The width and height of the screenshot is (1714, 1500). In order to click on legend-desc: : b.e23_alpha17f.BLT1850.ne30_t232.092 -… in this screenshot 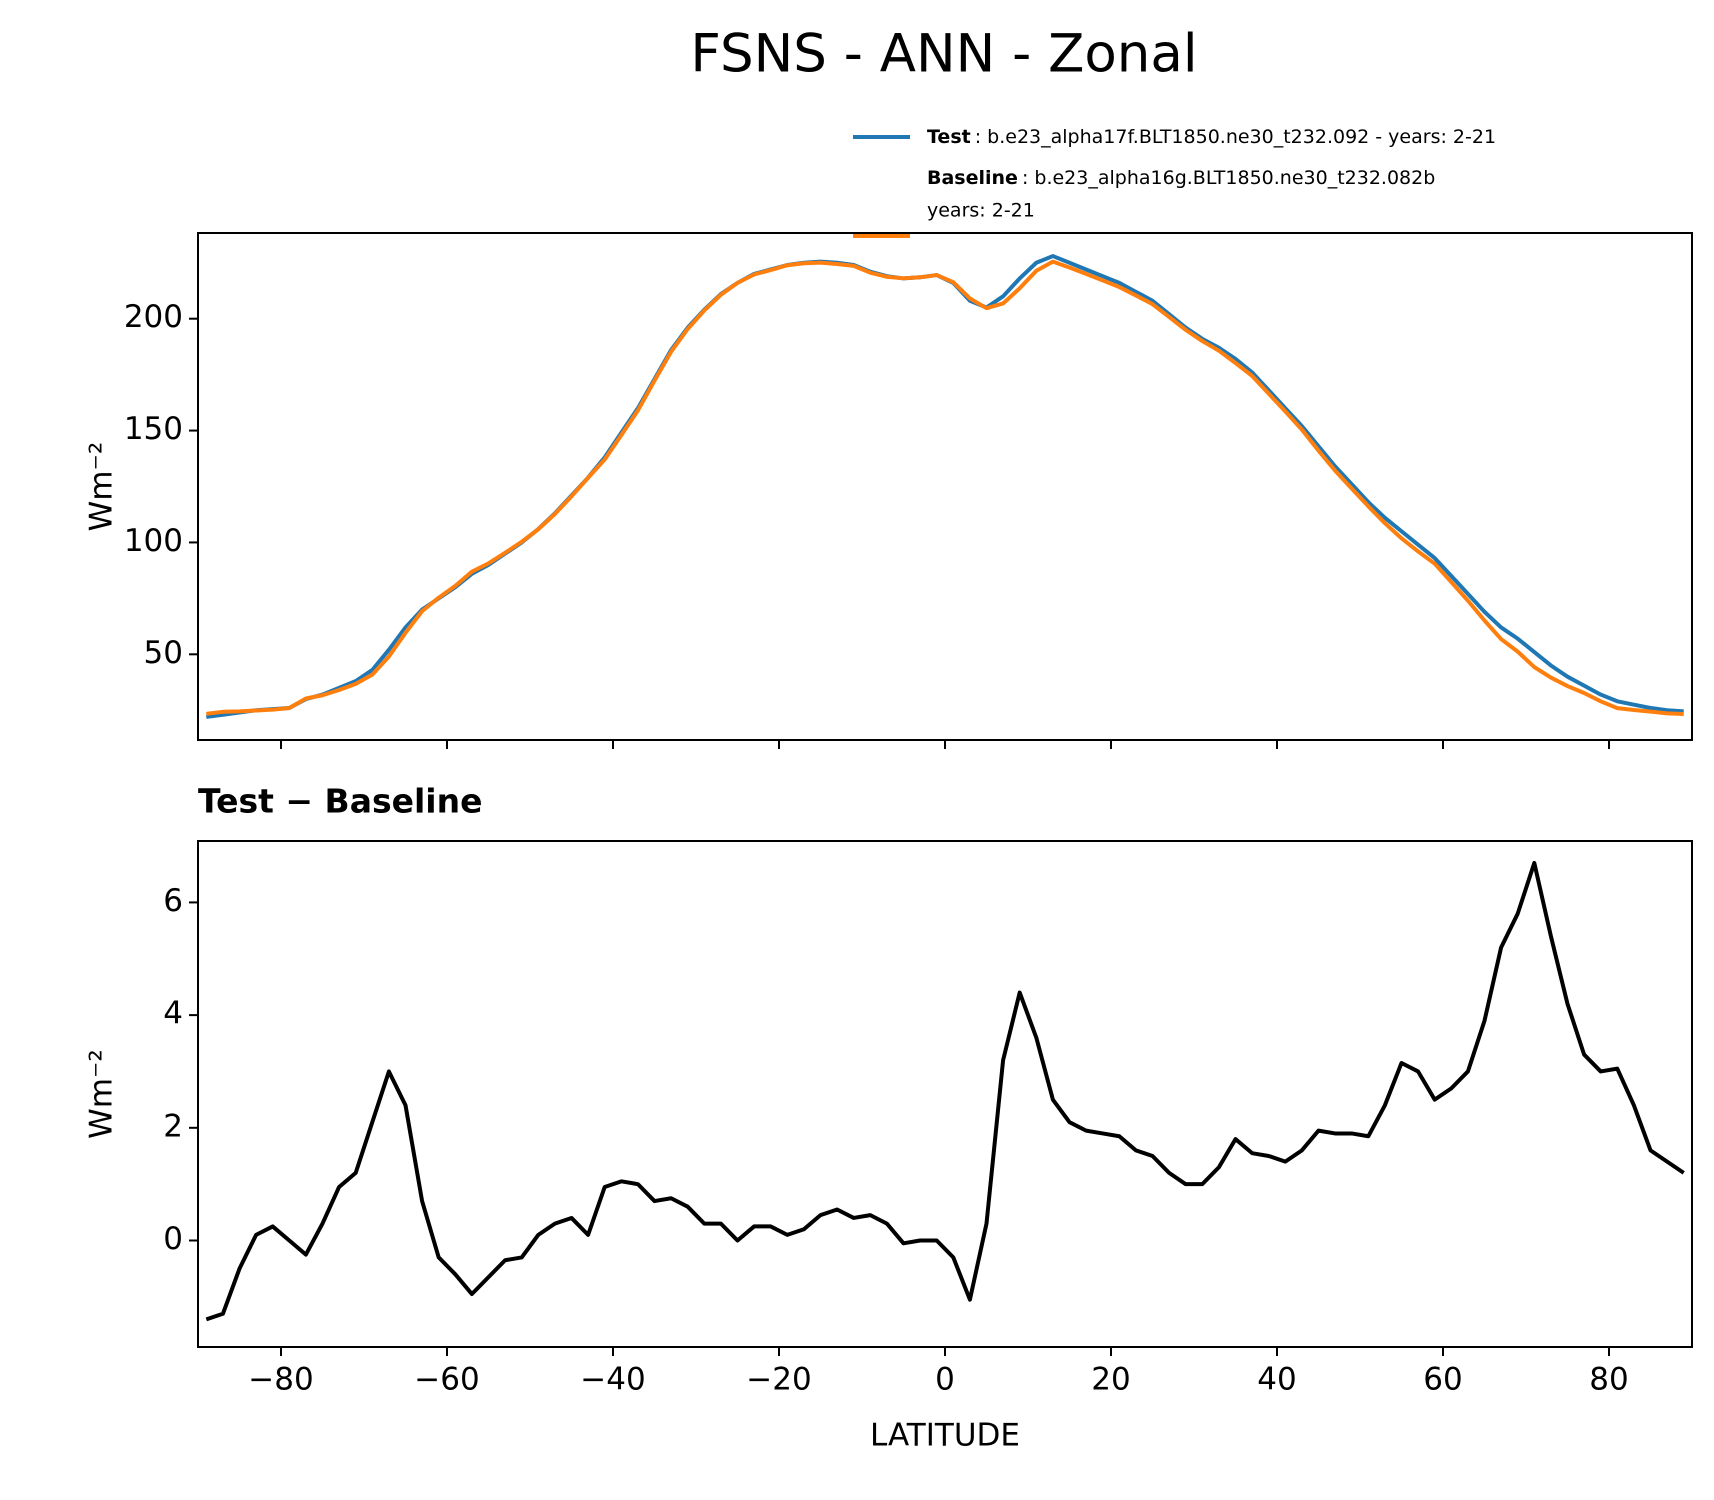, I will do `click(1235, 137)`.